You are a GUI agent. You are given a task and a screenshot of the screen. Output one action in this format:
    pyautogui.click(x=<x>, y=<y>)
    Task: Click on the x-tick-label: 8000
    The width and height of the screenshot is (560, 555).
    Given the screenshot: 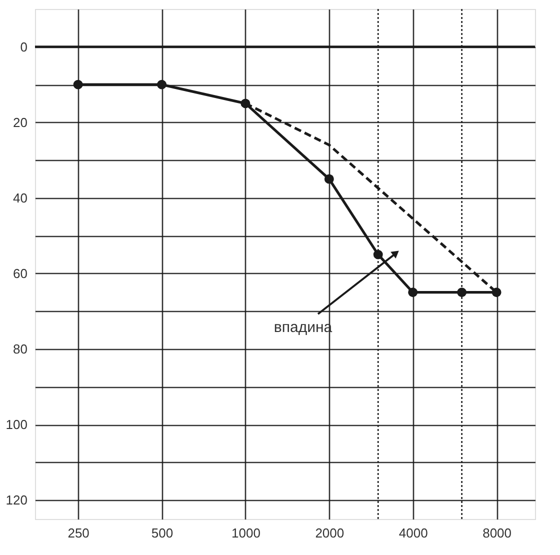 What is the action you would take?
    pyautogui.click(x=497, y=533)
    